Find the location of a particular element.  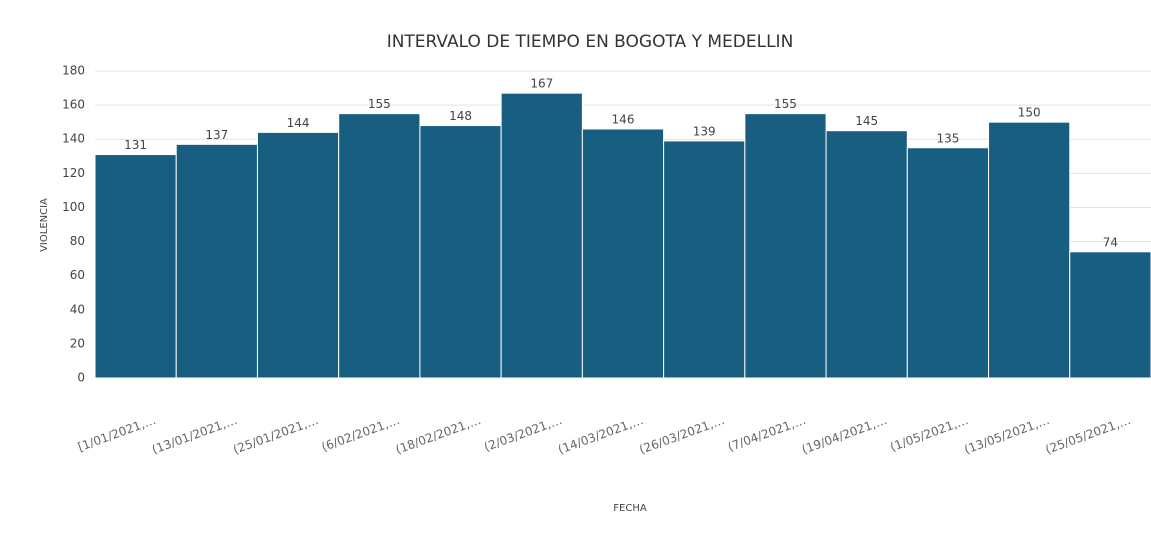

y-tick-label: 160 is located at coordinates (73, 105).